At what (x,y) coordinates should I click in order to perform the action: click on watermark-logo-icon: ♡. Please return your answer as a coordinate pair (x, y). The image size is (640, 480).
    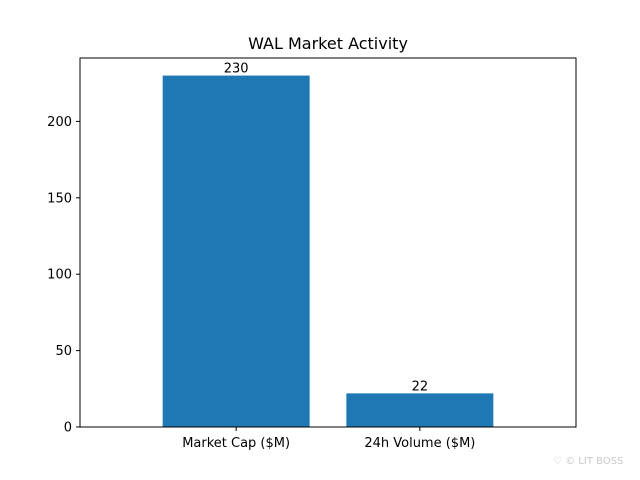
    Looking at the image, I should click on (557, 461).